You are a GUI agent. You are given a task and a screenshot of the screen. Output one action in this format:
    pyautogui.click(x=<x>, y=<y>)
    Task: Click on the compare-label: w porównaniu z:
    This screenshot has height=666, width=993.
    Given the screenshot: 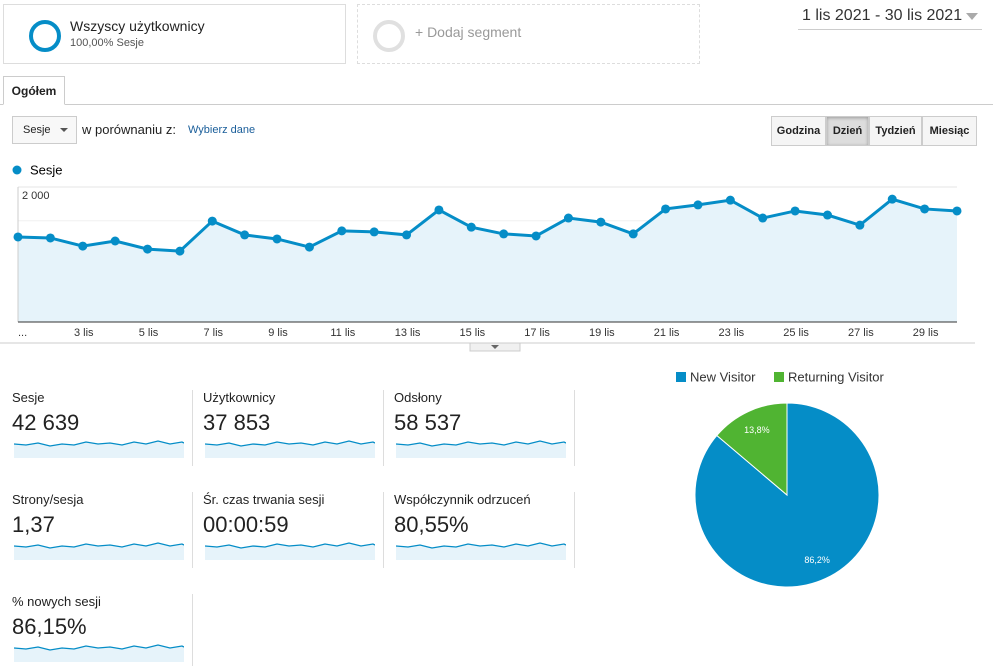 What is the action you would take?
    pyautogui.click(x=129, y=129)
    